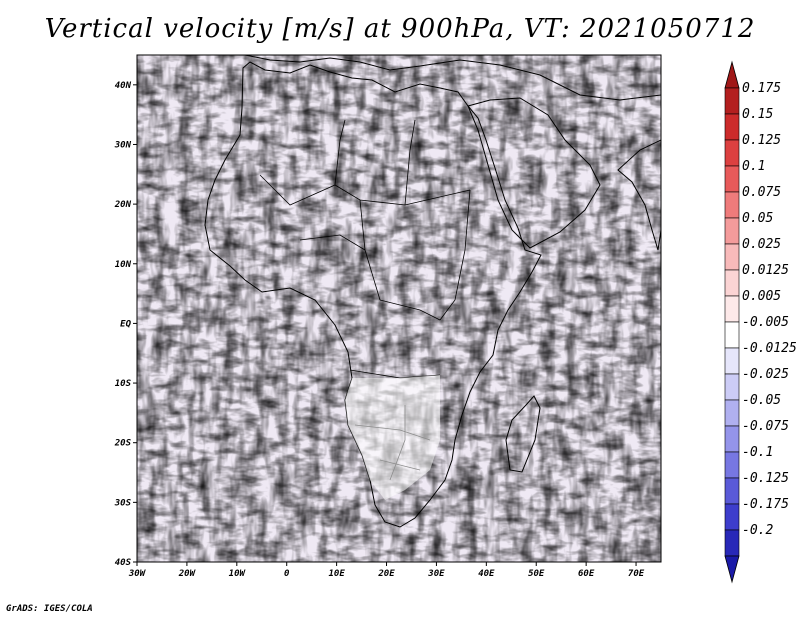 Image resolution: width=800 pixels, height=618 pixels. What do you see at coordinates (769, 348) in the screenshot?
I see `colorbar-label: -0.0125` at bounding box center [769, 348].